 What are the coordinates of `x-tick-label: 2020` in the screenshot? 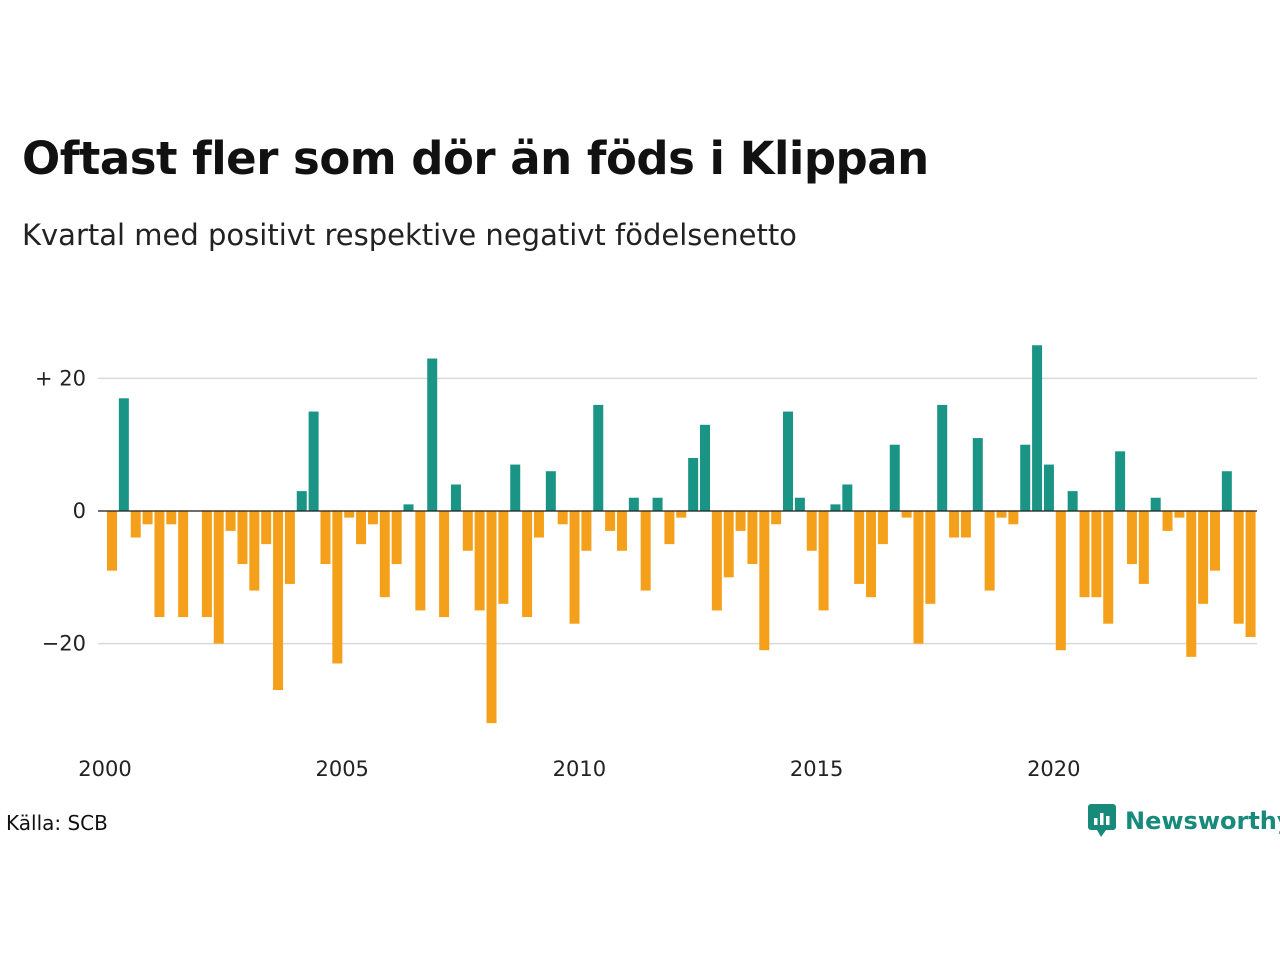 It's located at (1053, 769).